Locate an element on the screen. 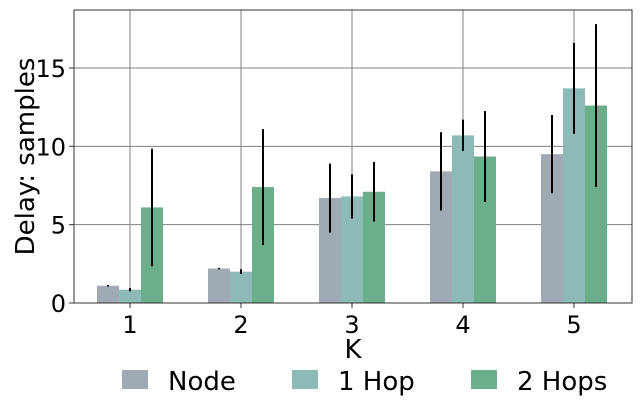 The width and height of the screenshot is (642, 411). legend-label: Node is located at coordinates (202, 382).